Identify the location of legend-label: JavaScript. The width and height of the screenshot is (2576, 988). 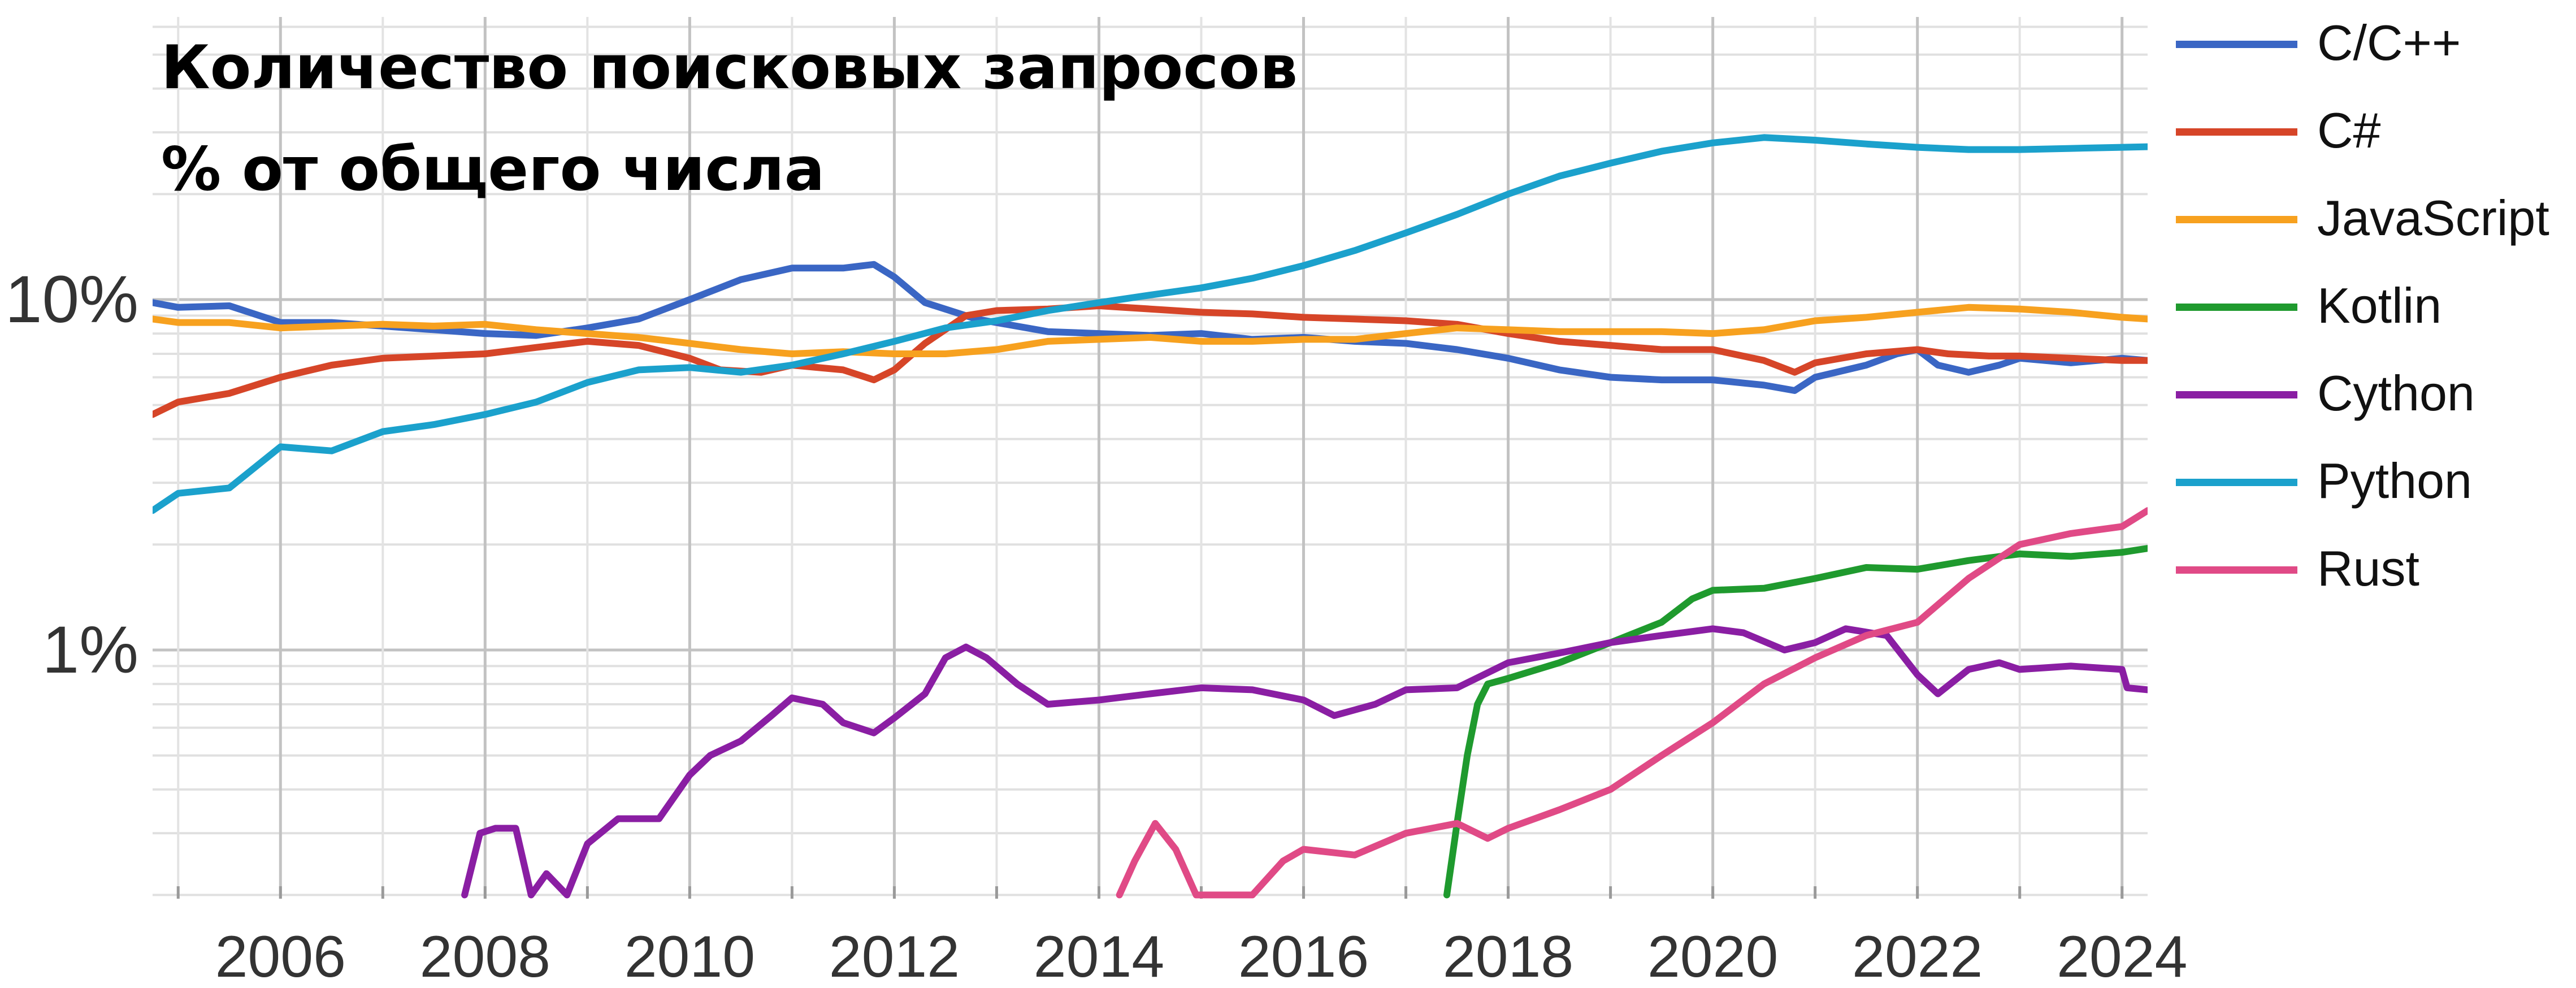
(2433, 218).